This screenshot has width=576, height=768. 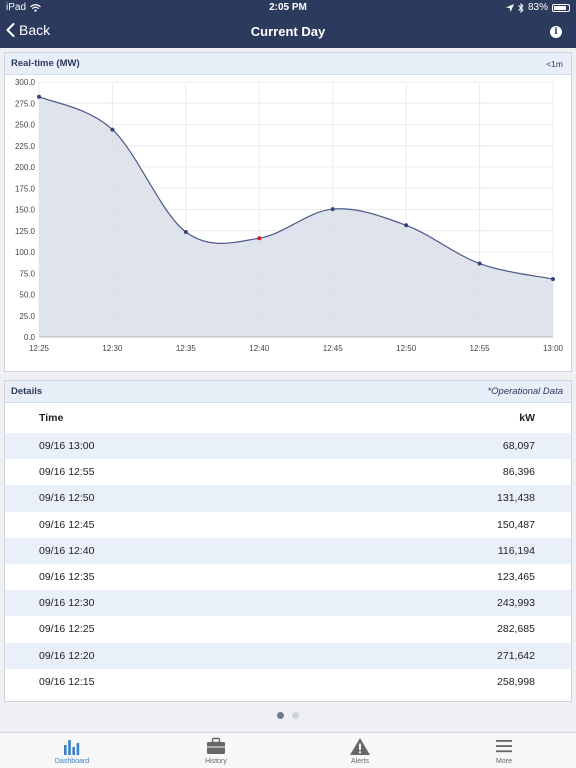 I want to click on table-row: 09/16 12:20 271,642, so click(x=288, y=655).